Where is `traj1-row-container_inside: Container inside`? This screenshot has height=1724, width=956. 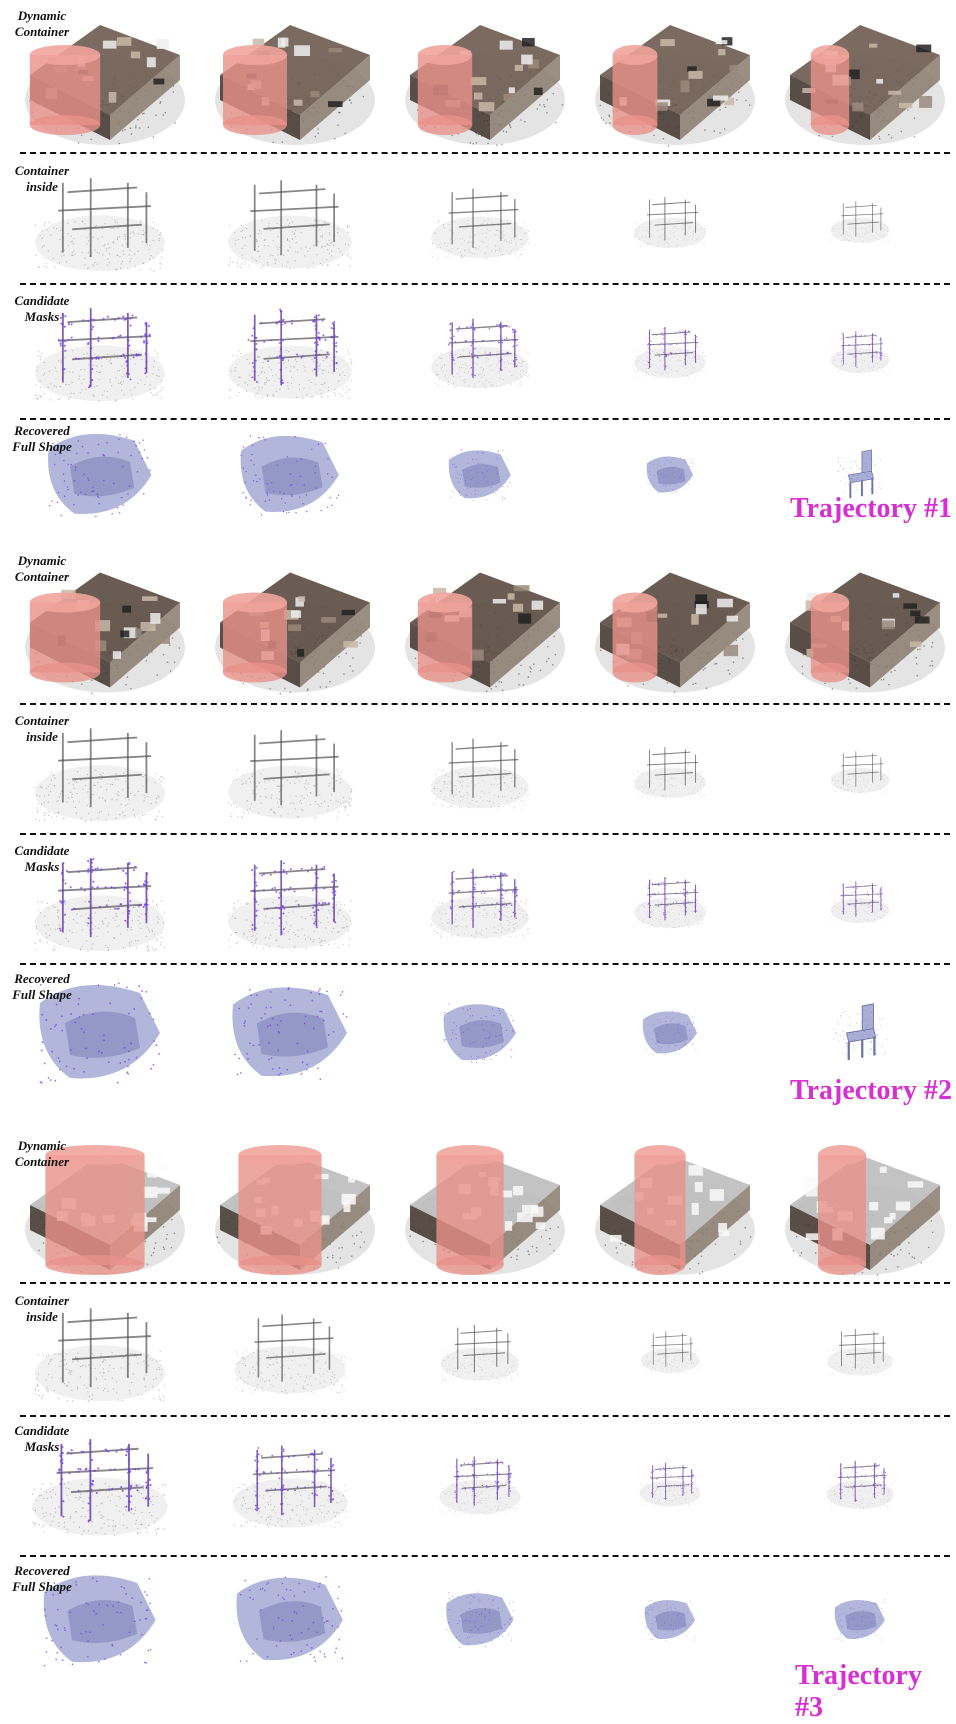 traj1-row-container_inside: Container inside is located at coordinates (478, 220).